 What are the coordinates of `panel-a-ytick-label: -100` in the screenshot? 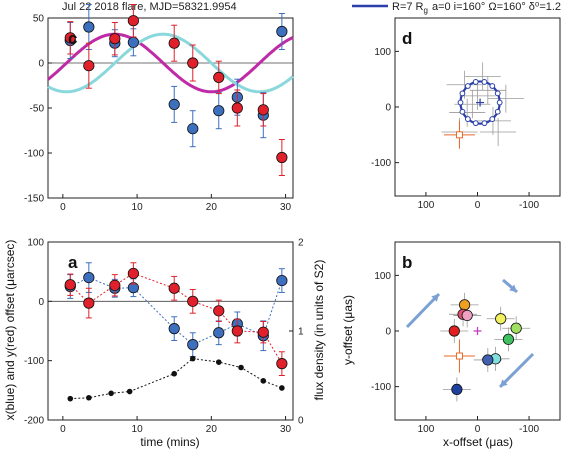 It's located at (34, 361).